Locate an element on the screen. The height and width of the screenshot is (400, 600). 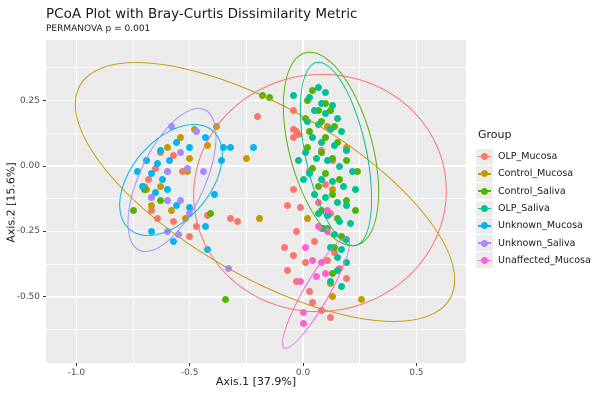
legend-item-control_saliva: Control_Saliva is located at coordinates (533, 191).